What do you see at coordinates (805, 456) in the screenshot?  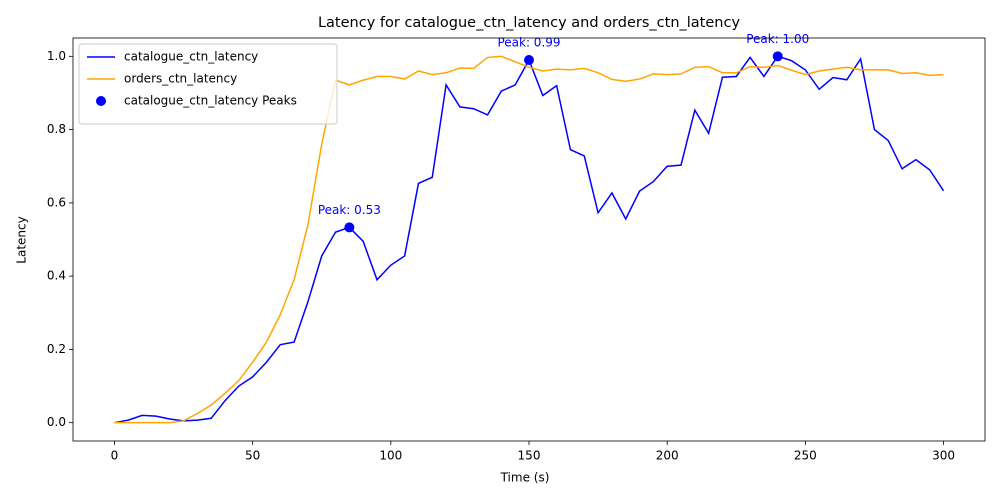 I see `x-tick-label: 250` at bounding box center [805, 456].